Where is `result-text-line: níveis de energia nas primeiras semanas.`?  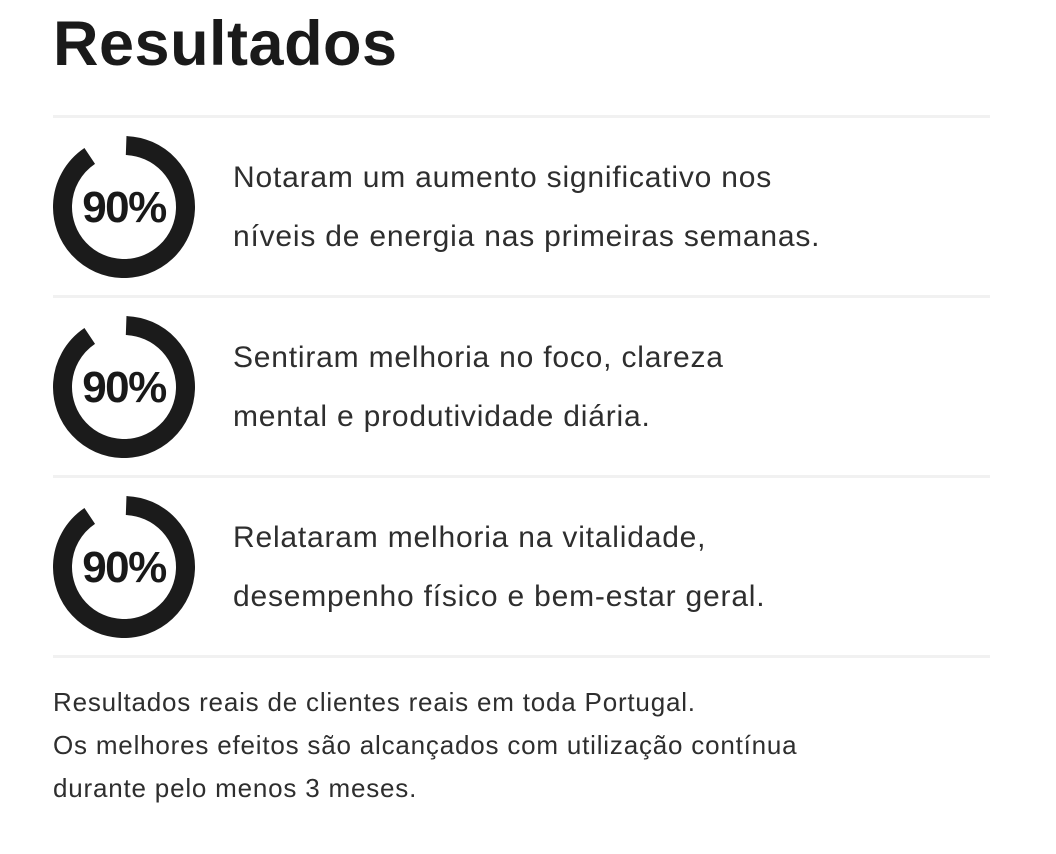 result-text-line: níveis de energia nas primeiras semanas. is located at coordinates (527, 236).